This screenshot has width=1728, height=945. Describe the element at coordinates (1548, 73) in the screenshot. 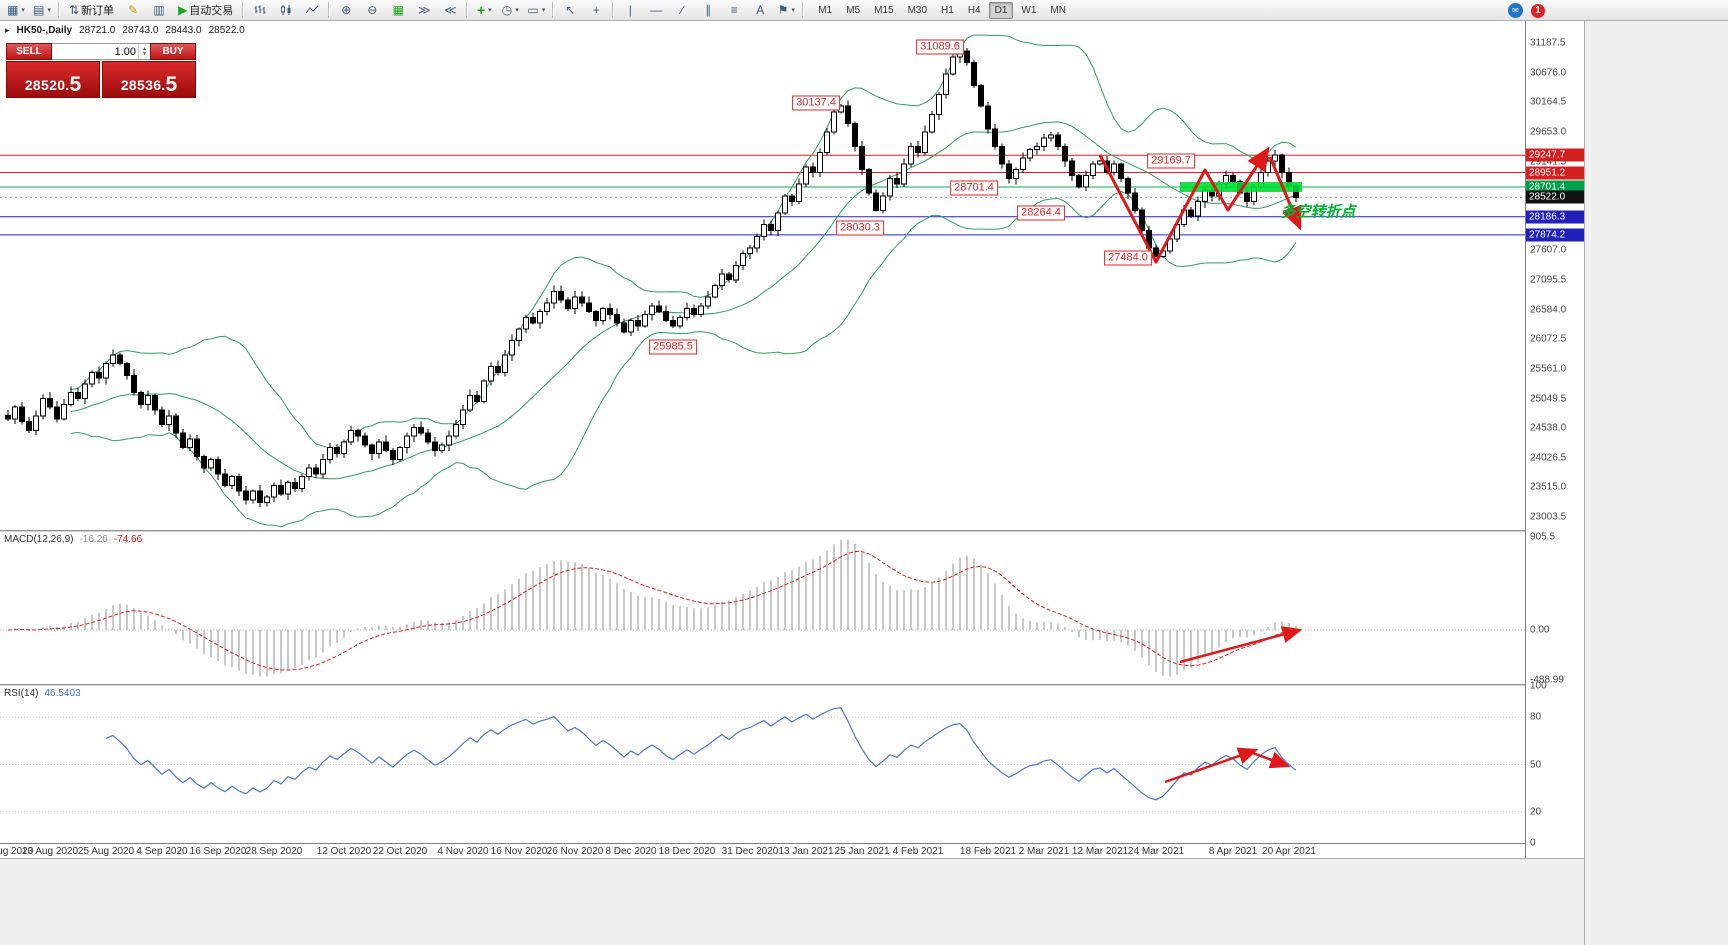

I see `price-axis-label: 30676.0` at that location.